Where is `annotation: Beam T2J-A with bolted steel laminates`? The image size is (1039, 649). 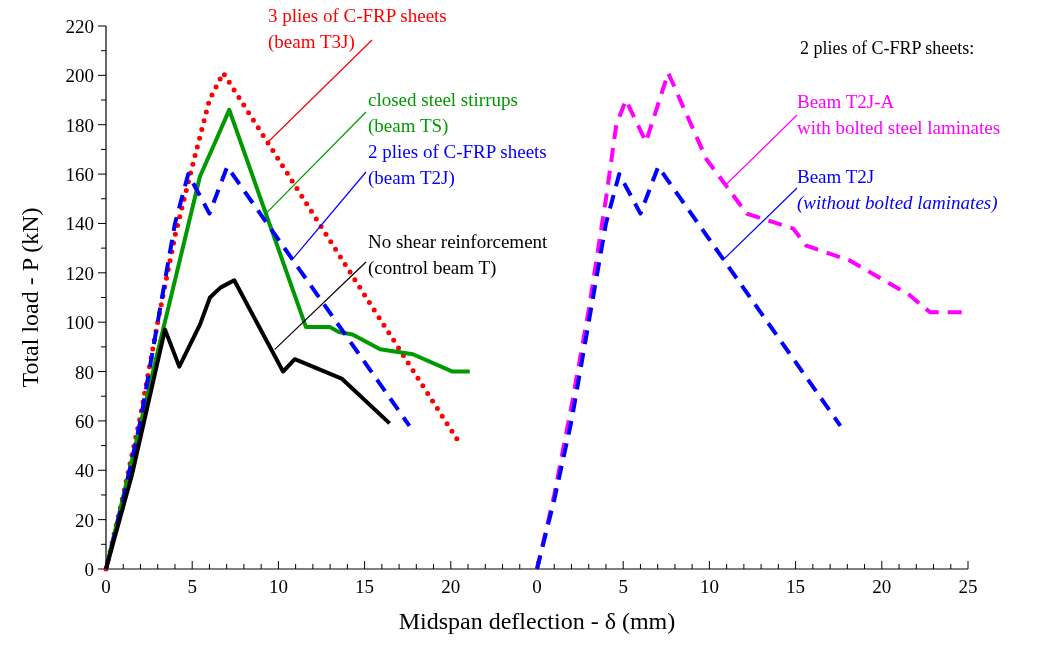
annotation: Beam T2J-A with bolted steel laminates is located at coordinates (899, 114).